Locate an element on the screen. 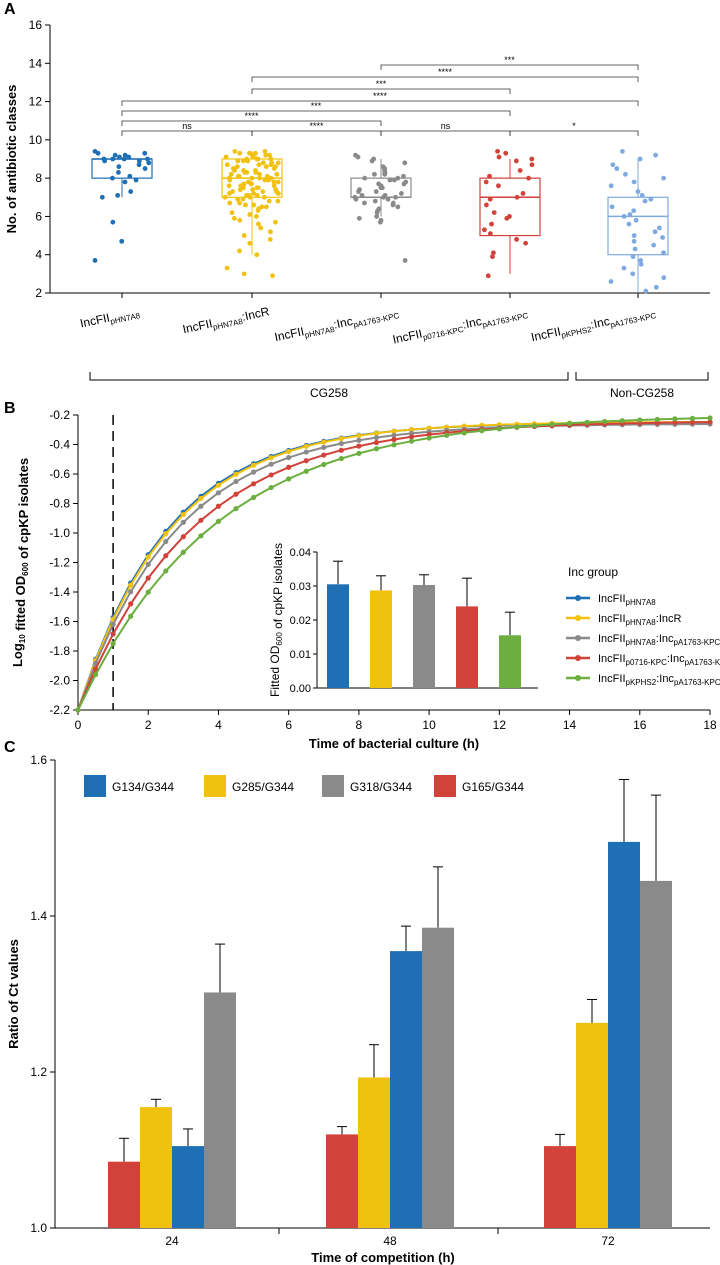 The width and height of the screenshot is (720, 1265). y-tick-label-c: 1.0 is located at coordinates (38, 1228).